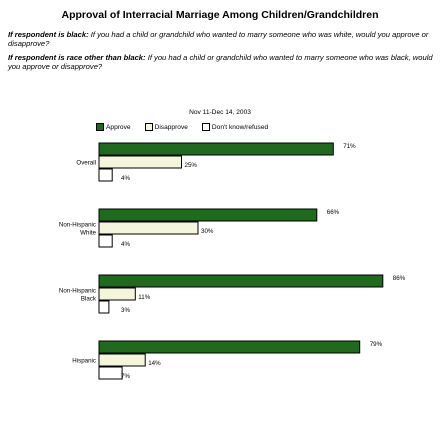 The width and height of the screenshot is (440, 423). What do you see at coordinates (207, 231) in the screenshot?
I see `value-label-non-hispanic-white-disapprove: 30%` at bounding box center [207, 231].